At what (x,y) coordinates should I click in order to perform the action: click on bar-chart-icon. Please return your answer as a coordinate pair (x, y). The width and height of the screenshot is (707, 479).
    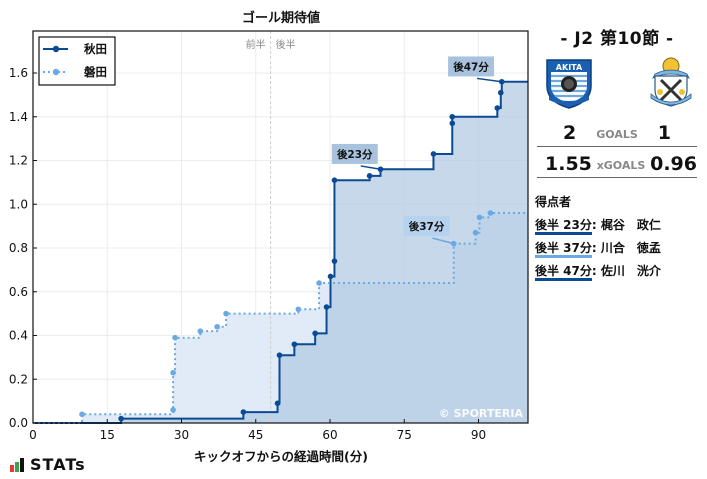
    Looking at the image, I should click on (17, 465).